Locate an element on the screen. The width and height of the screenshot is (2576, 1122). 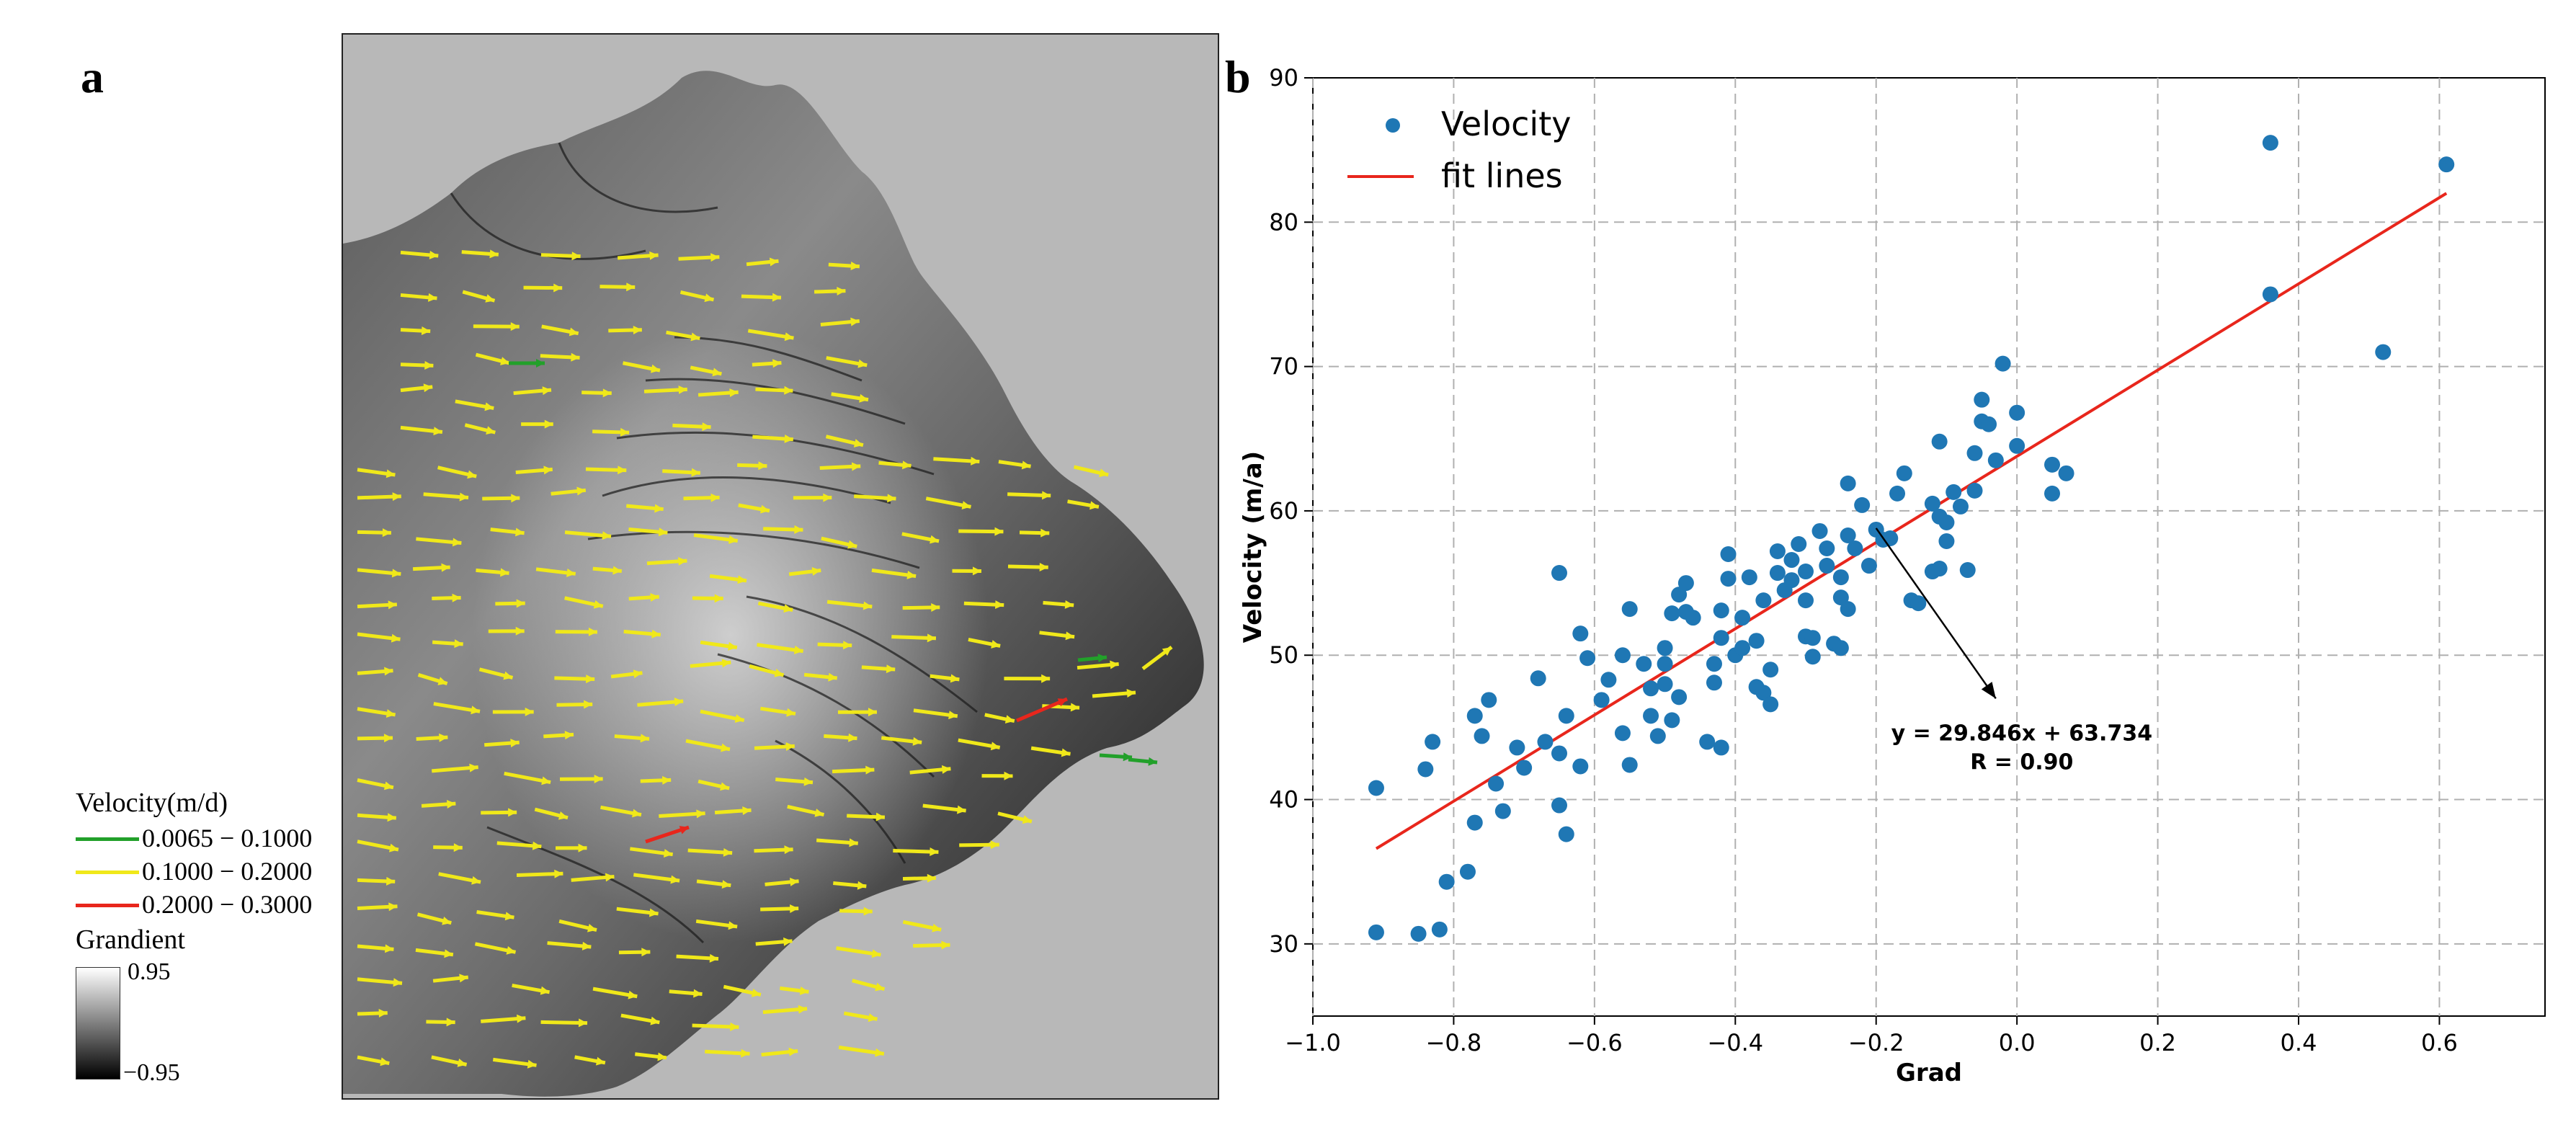
fit-equation: y = 29.846x + 63.734 is located at coordinates (2022, 733).